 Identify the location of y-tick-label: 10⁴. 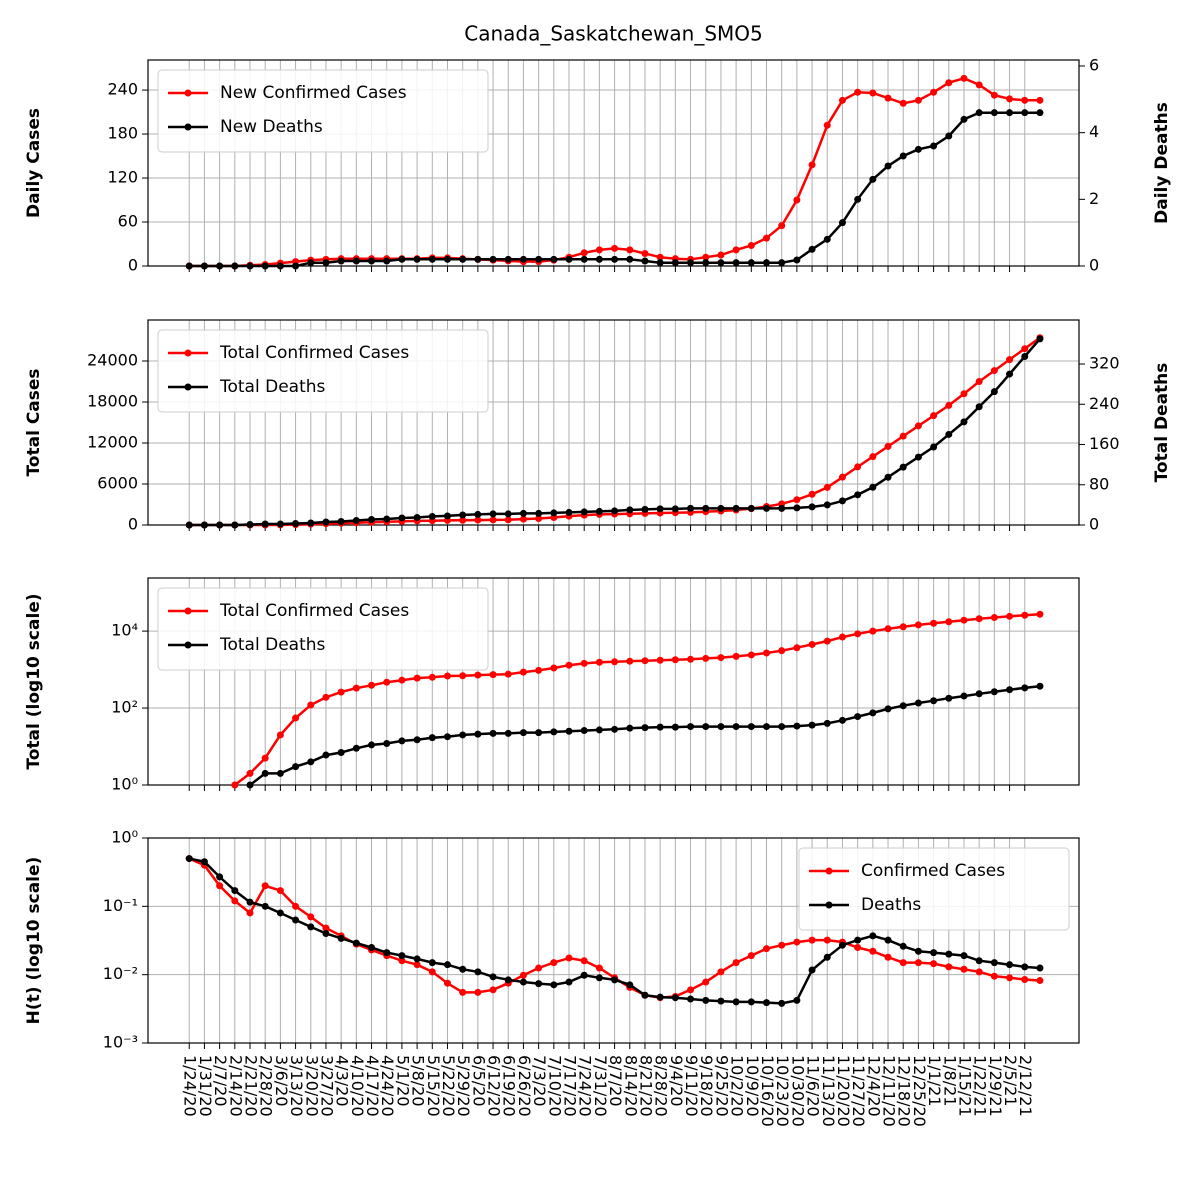
(124, 630).